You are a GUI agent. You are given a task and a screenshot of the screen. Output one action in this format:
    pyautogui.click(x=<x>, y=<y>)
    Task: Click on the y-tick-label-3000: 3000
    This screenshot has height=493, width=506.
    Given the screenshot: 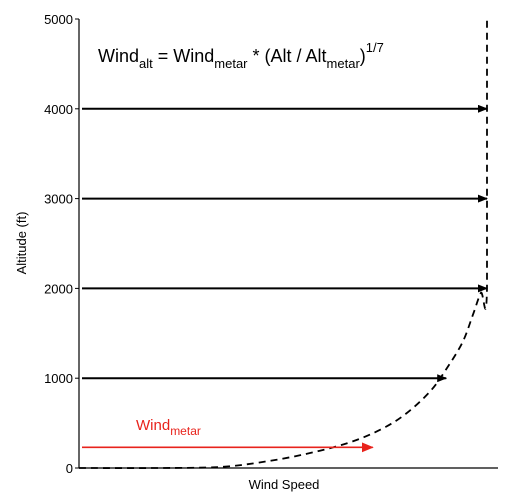 What is the action you would take?
    pyautogui.click(x=58, y=199)
    